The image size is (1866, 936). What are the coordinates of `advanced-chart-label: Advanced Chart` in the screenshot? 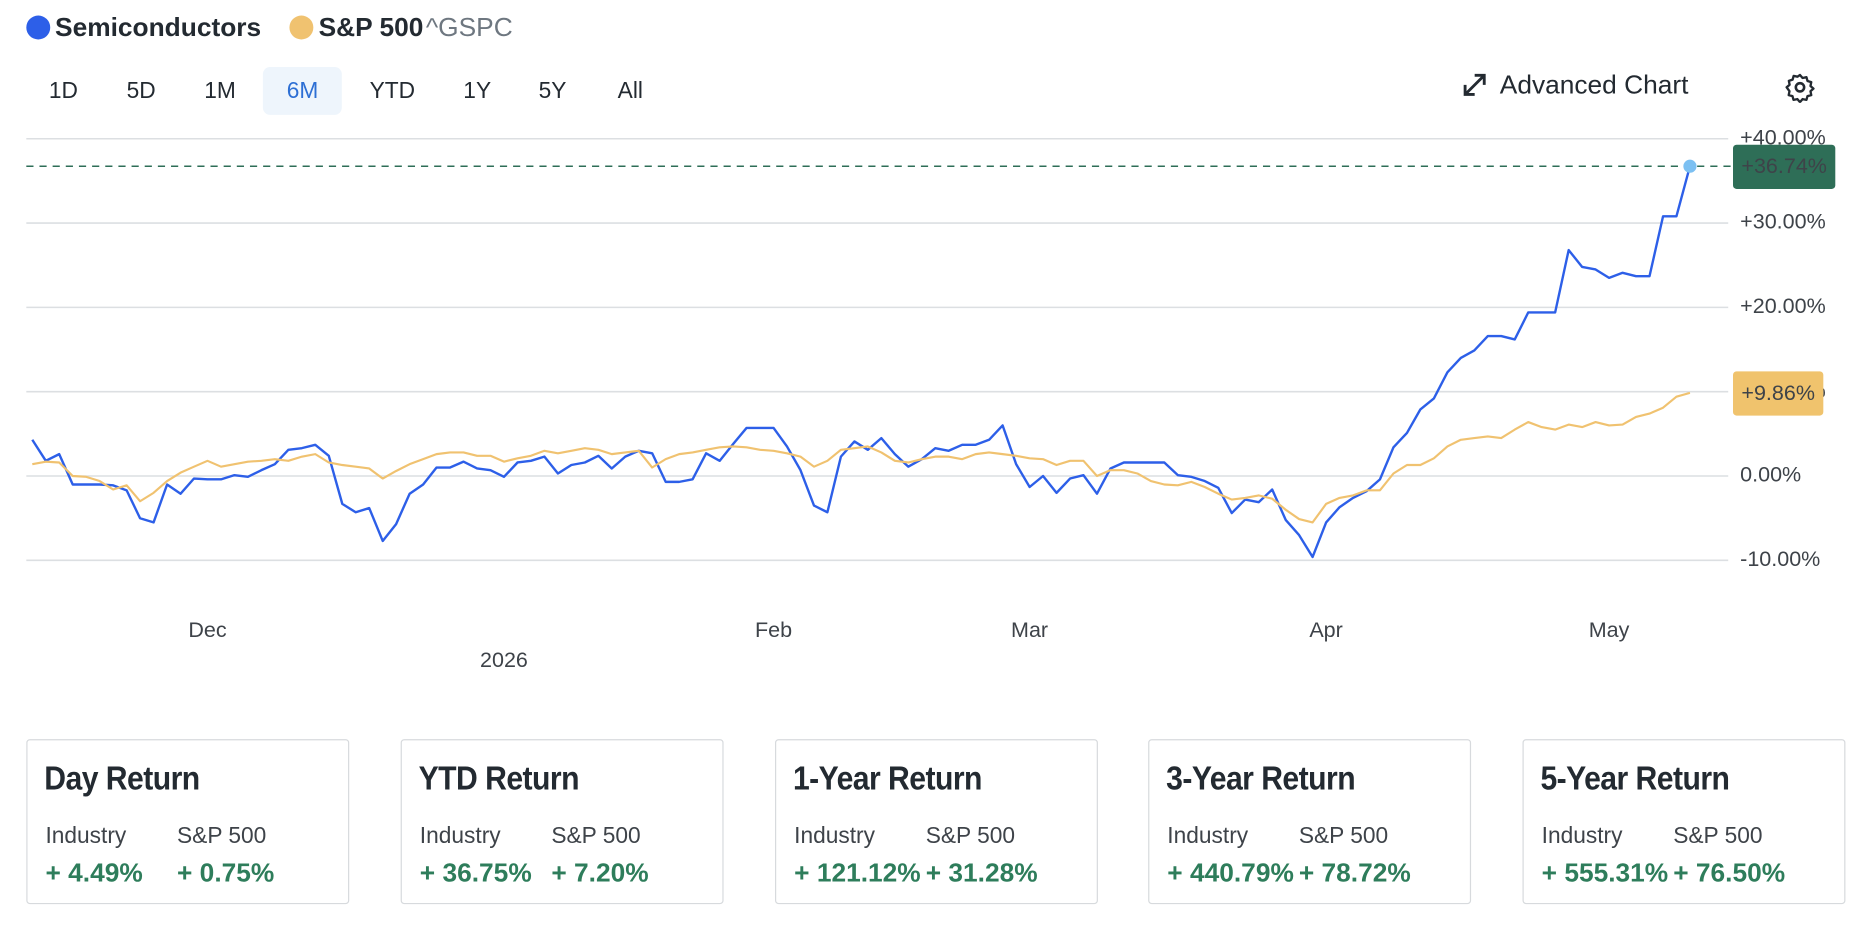 It's located at (1594, 84).